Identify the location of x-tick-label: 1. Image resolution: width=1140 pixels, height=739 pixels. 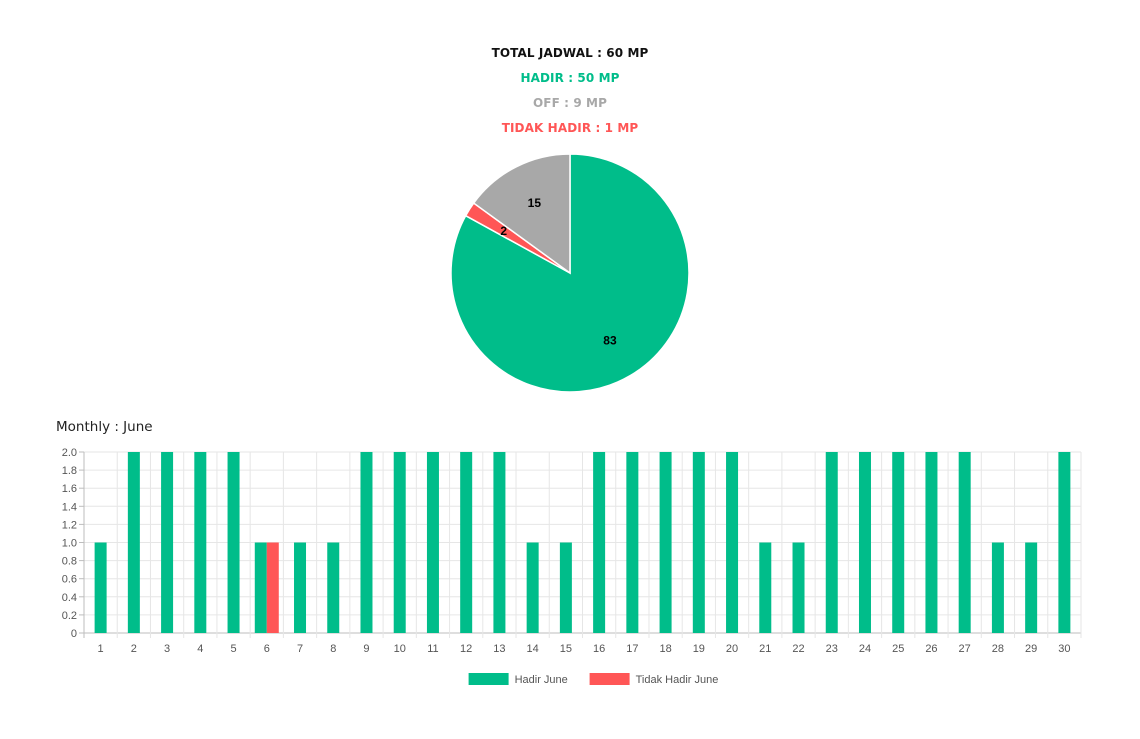
(101, 649).